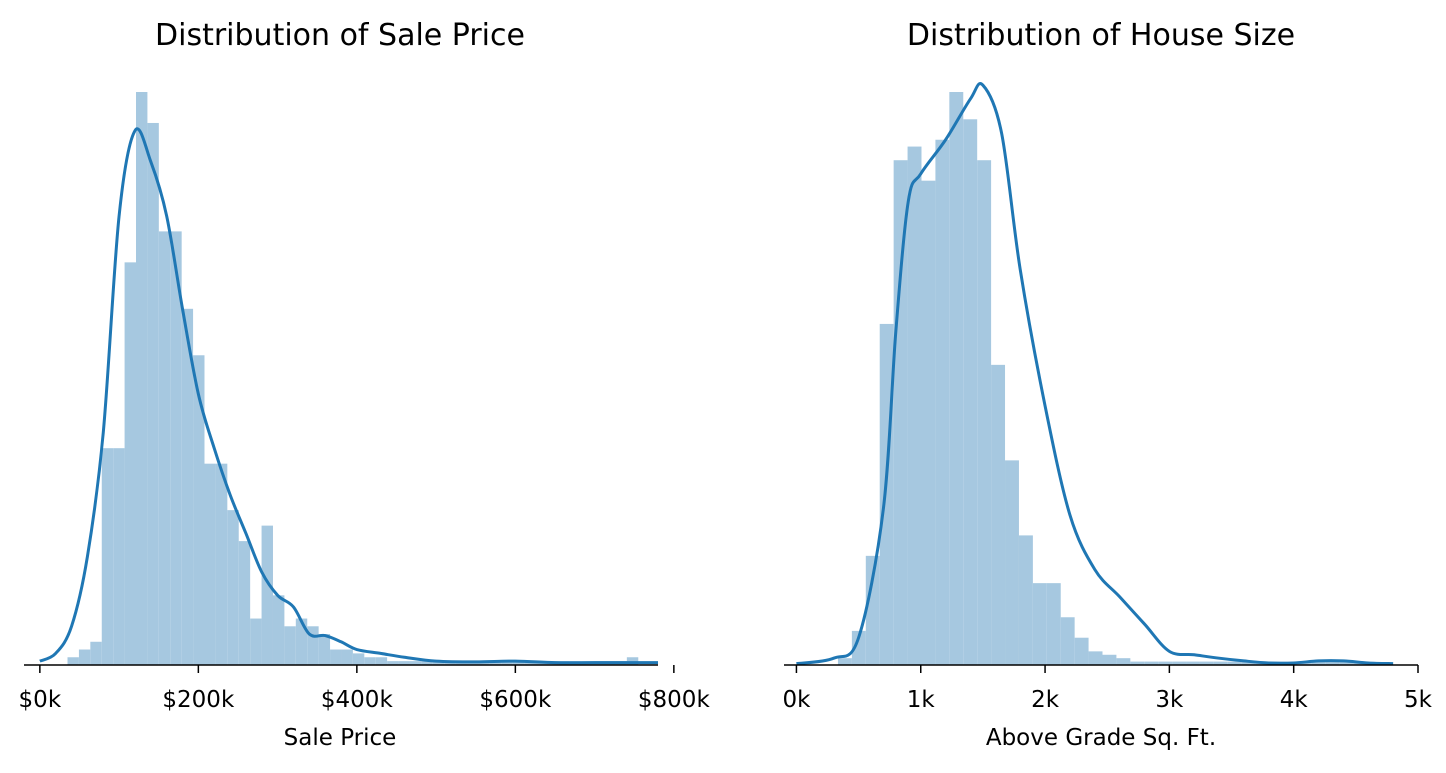 This screenshot has height=773, width=1446. I want to click on x-tick-label: 0k, so click(796, 700).